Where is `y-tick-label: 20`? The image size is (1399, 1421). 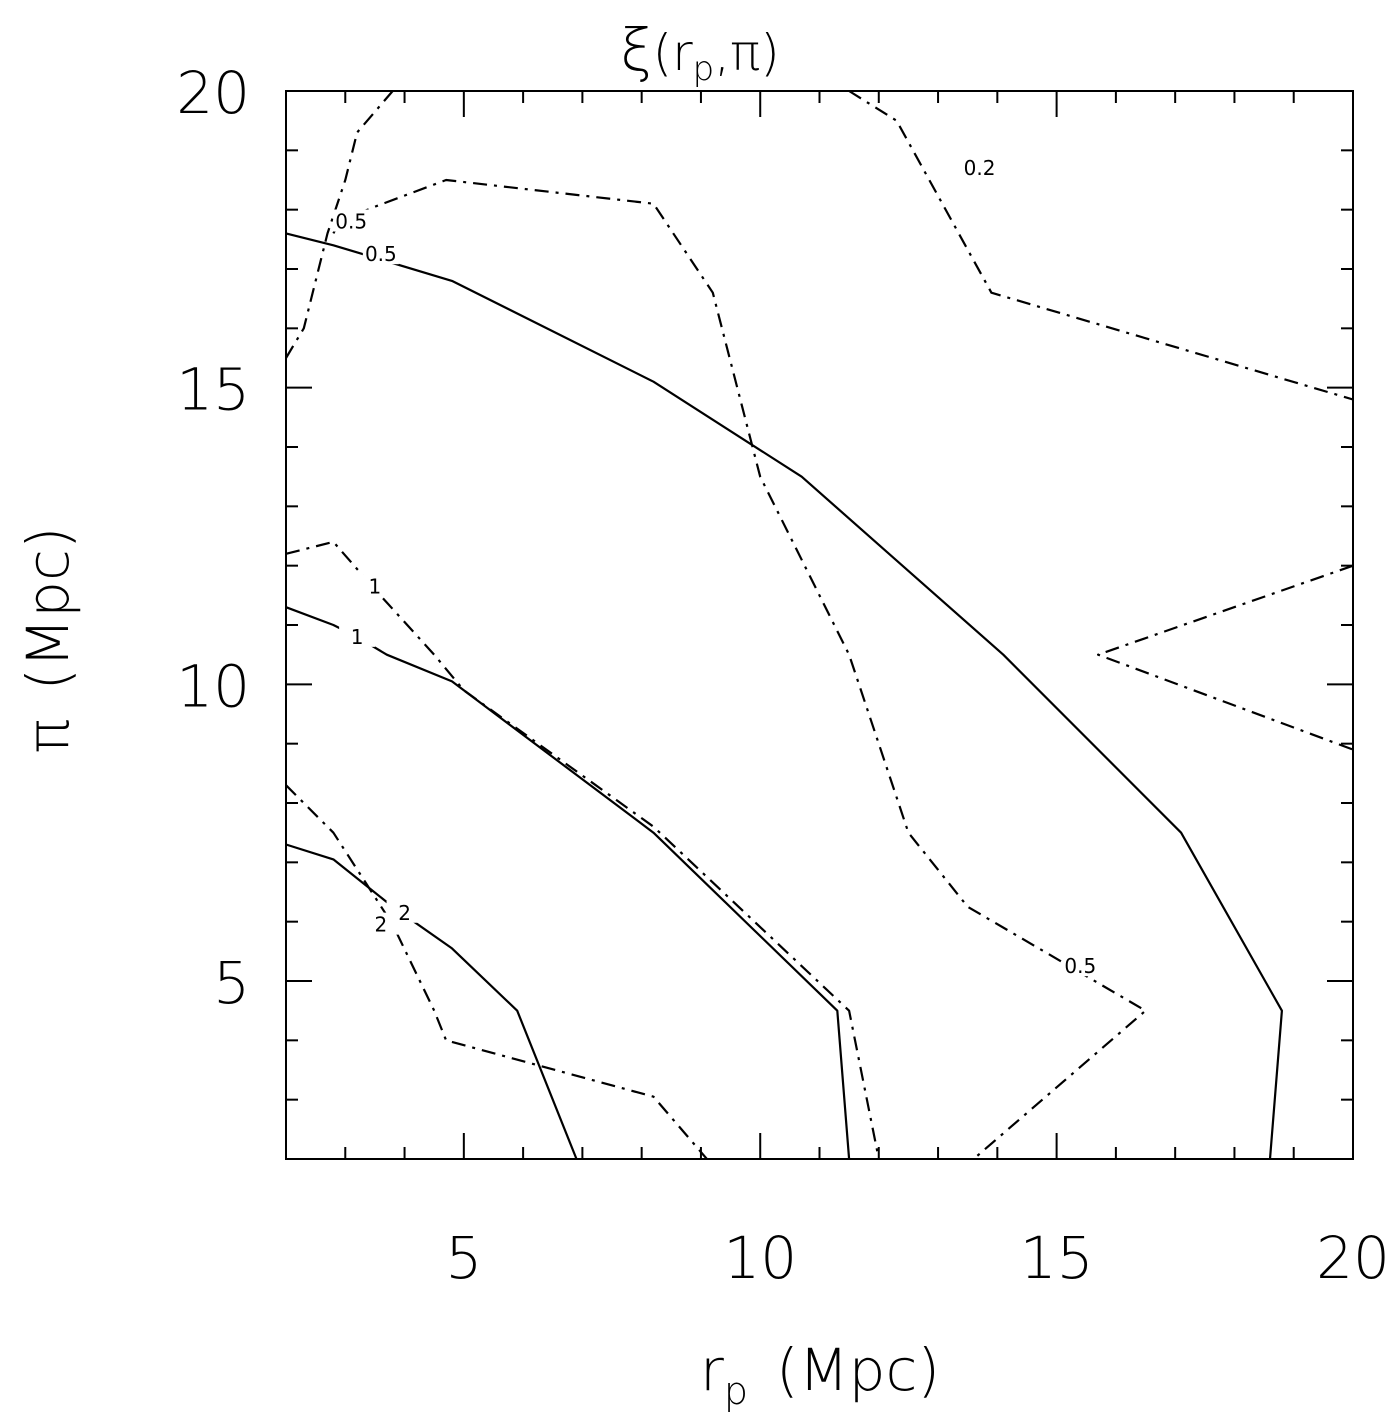
y-tick-label: 20 is located at coordinates (213, 93).